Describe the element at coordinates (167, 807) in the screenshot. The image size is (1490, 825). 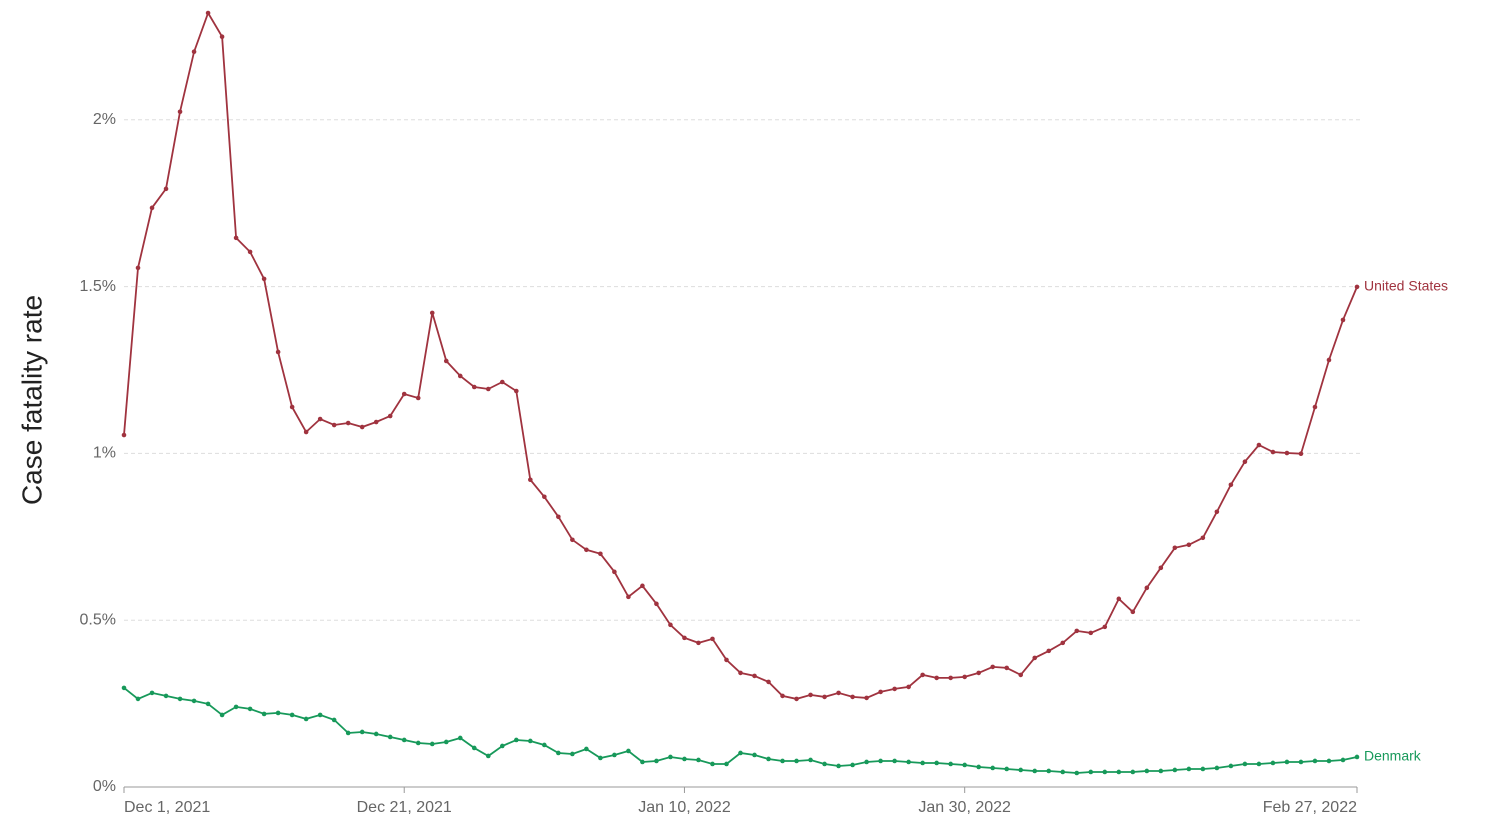
I see `x-tick-label: Dec 1, 2021` at that location.